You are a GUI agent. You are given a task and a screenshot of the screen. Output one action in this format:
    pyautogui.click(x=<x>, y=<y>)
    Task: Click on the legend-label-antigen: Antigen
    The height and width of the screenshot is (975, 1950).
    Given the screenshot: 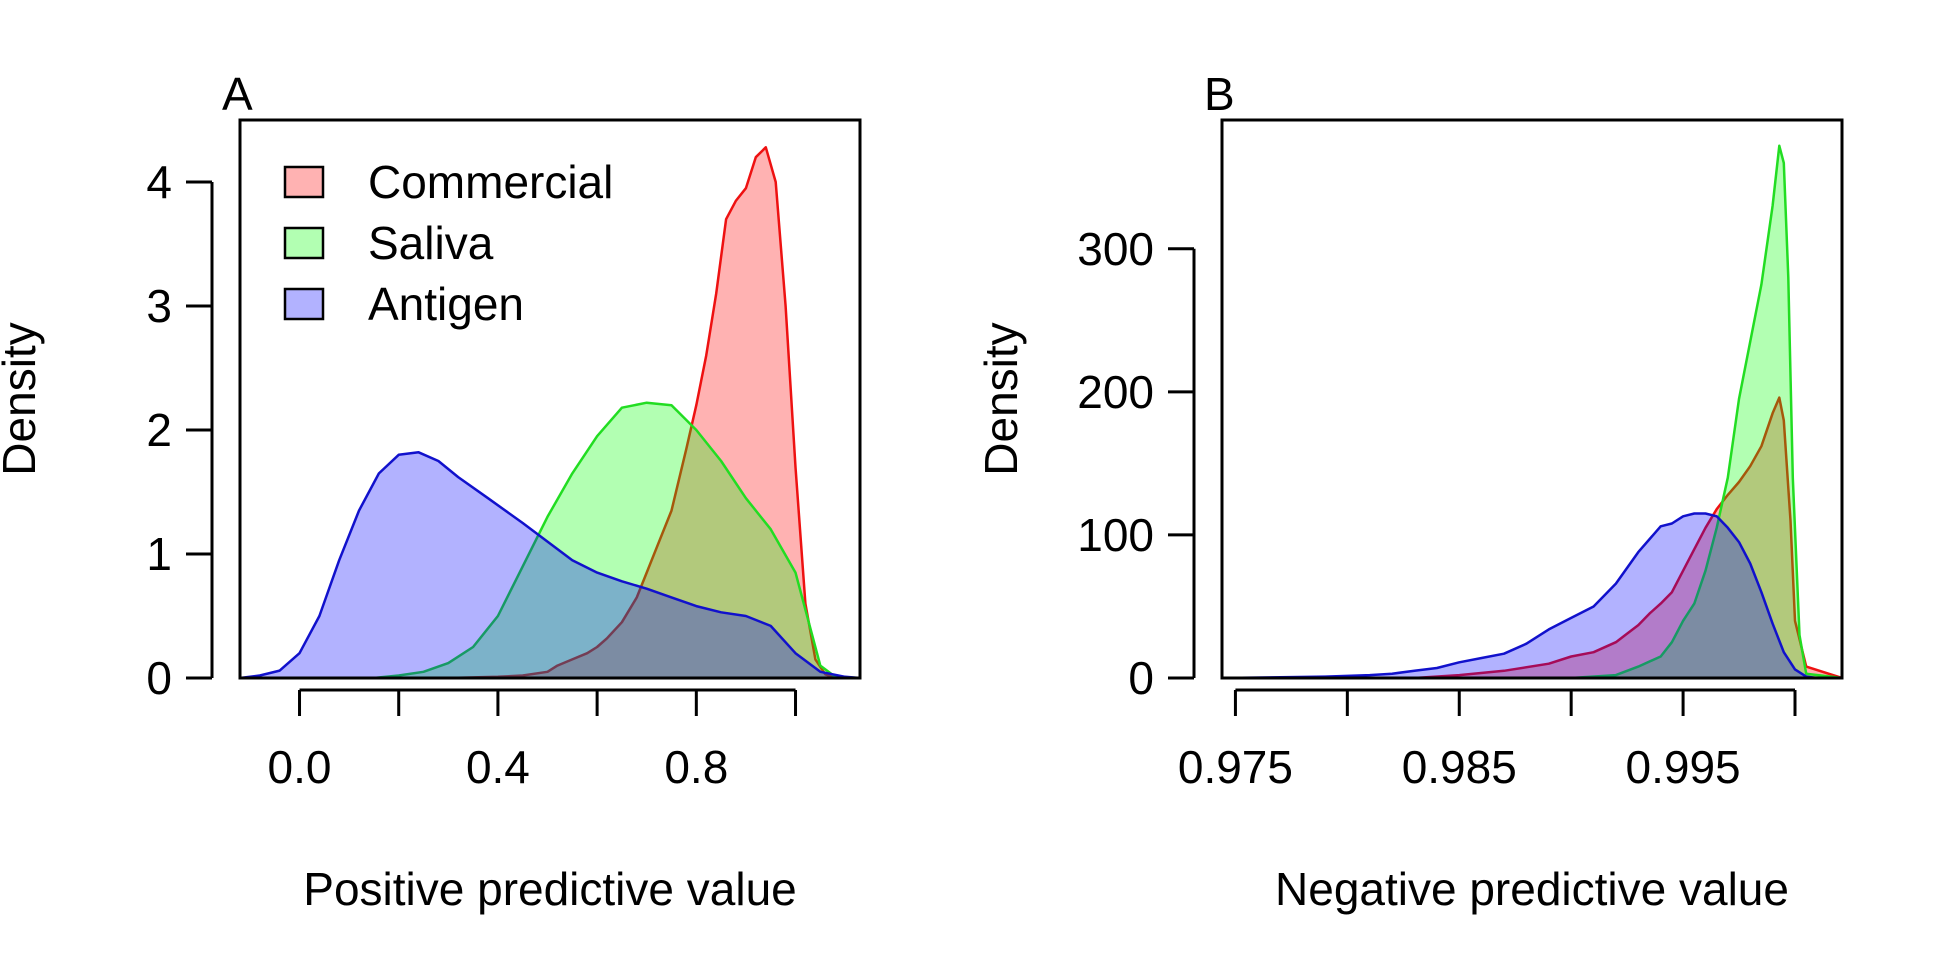 What is the action you would take?
    pyautogui.click(x=446, y=304)
    